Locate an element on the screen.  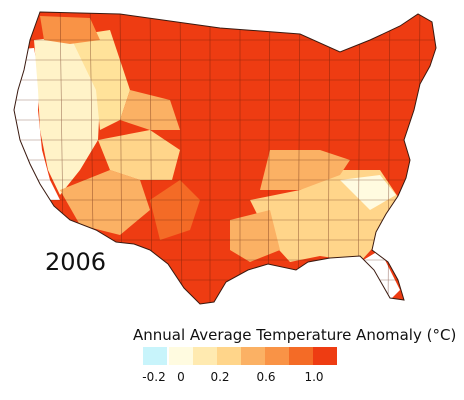
lower-mississippi-region is located at coordinates (255, 236).